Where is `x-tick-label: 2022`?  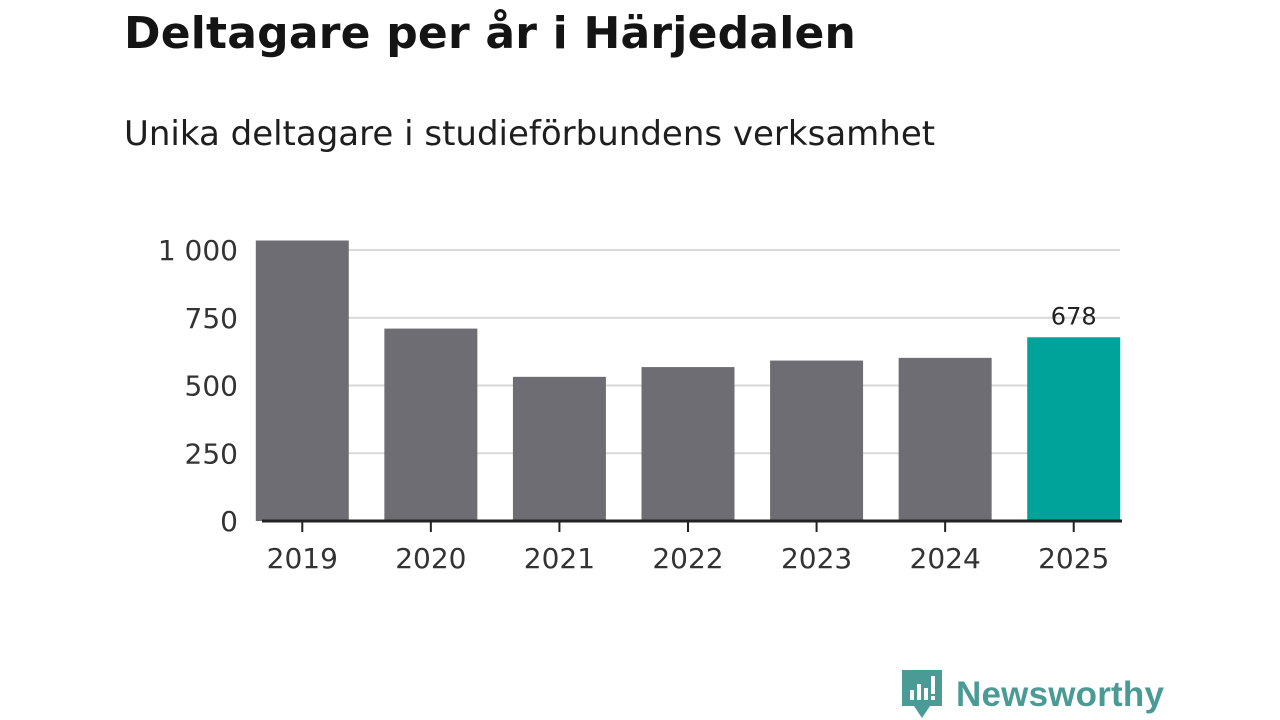
x-tick-label: 2022 is located at coordinates (687, 558).